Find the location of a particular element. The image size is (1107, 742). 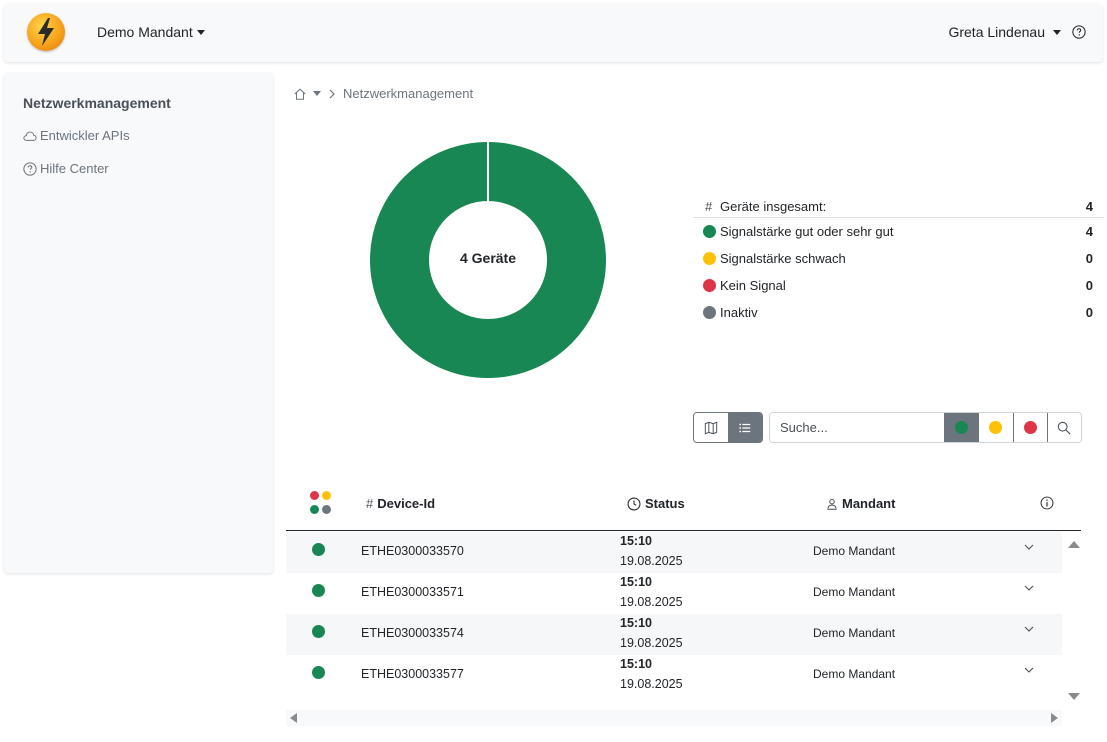

horizontal-scrollbar is located at coordinates (674, 718).